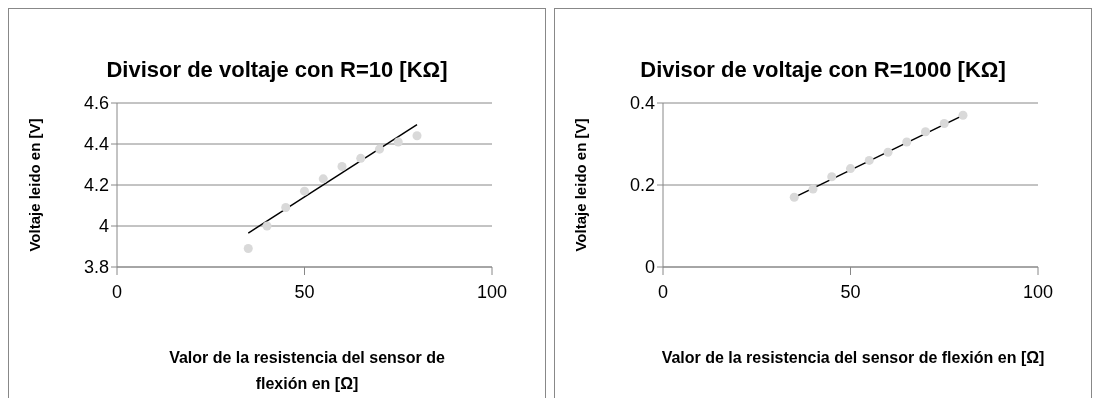 This screenshot has width=1105, height=406. I want to click on y-tick-label: 0.4, so click(642, 103).